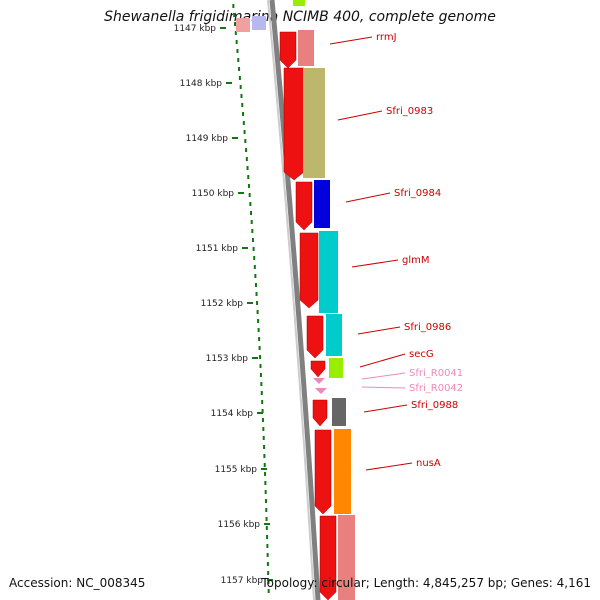  Describe the element at coordinates (417, 193) in the screenshot. I see `gene-label: Sfri_0984` at that location.